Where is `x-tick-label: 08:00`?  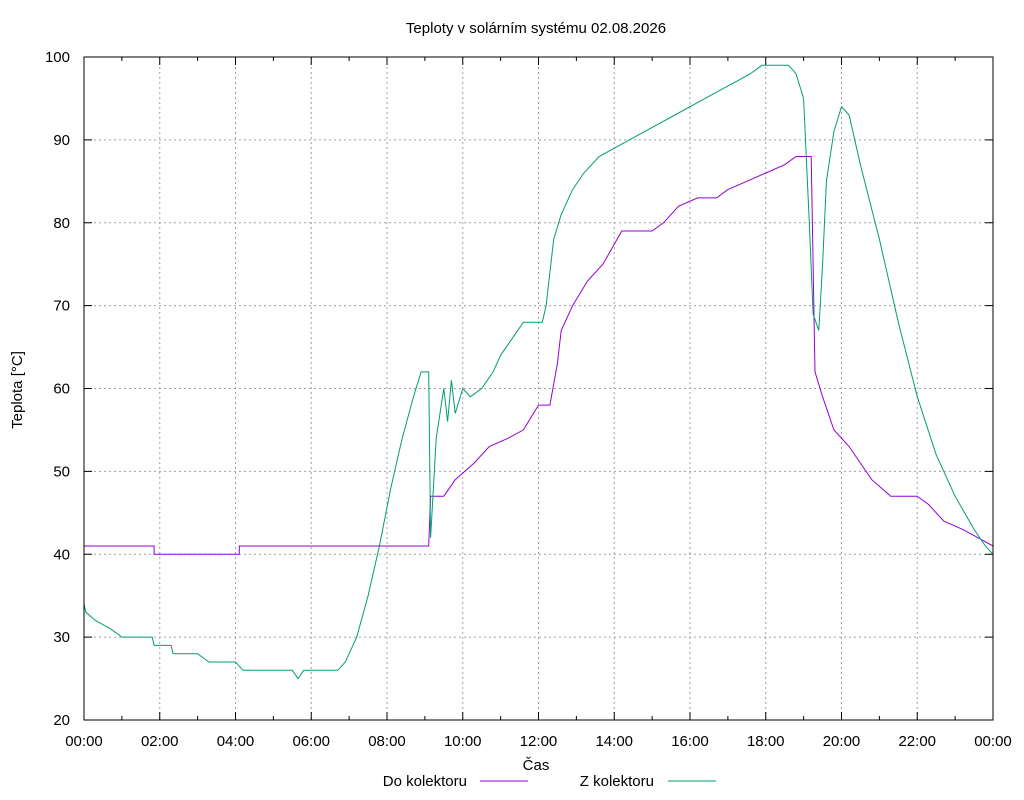 x-tick-label: 08:00 is located at coordinates (387, 741).